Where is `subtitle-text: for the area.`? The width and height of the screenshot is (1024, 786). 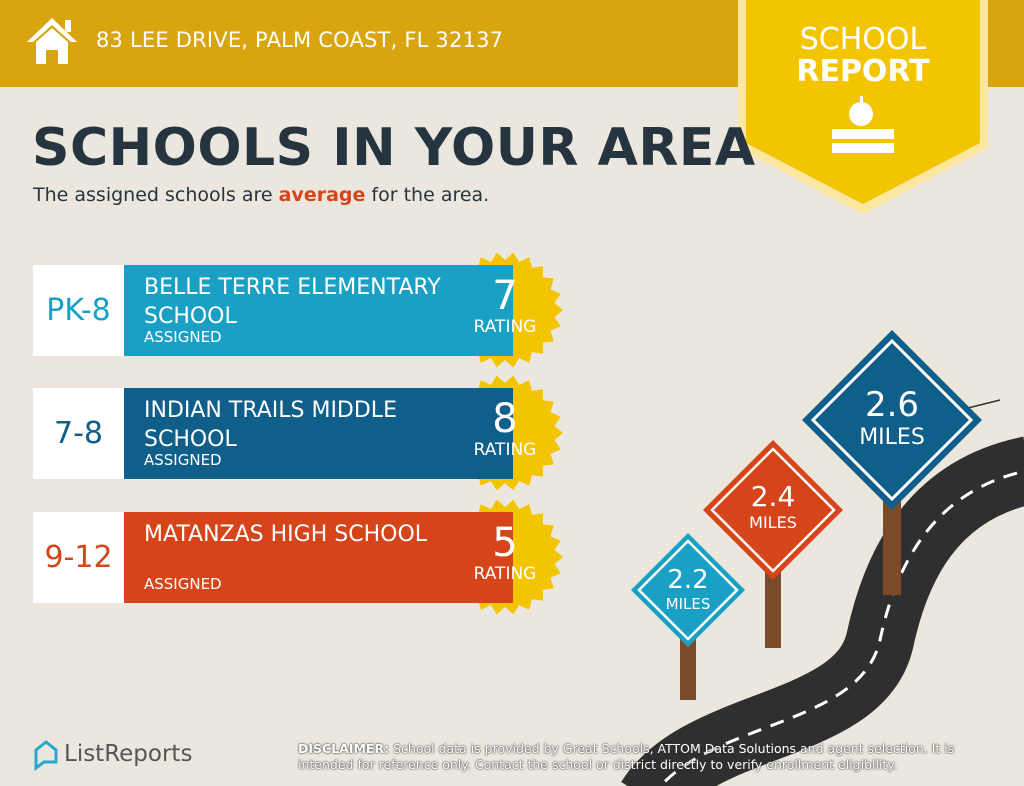
subtitle-text: for the area. is located at coordinates (427, 195).